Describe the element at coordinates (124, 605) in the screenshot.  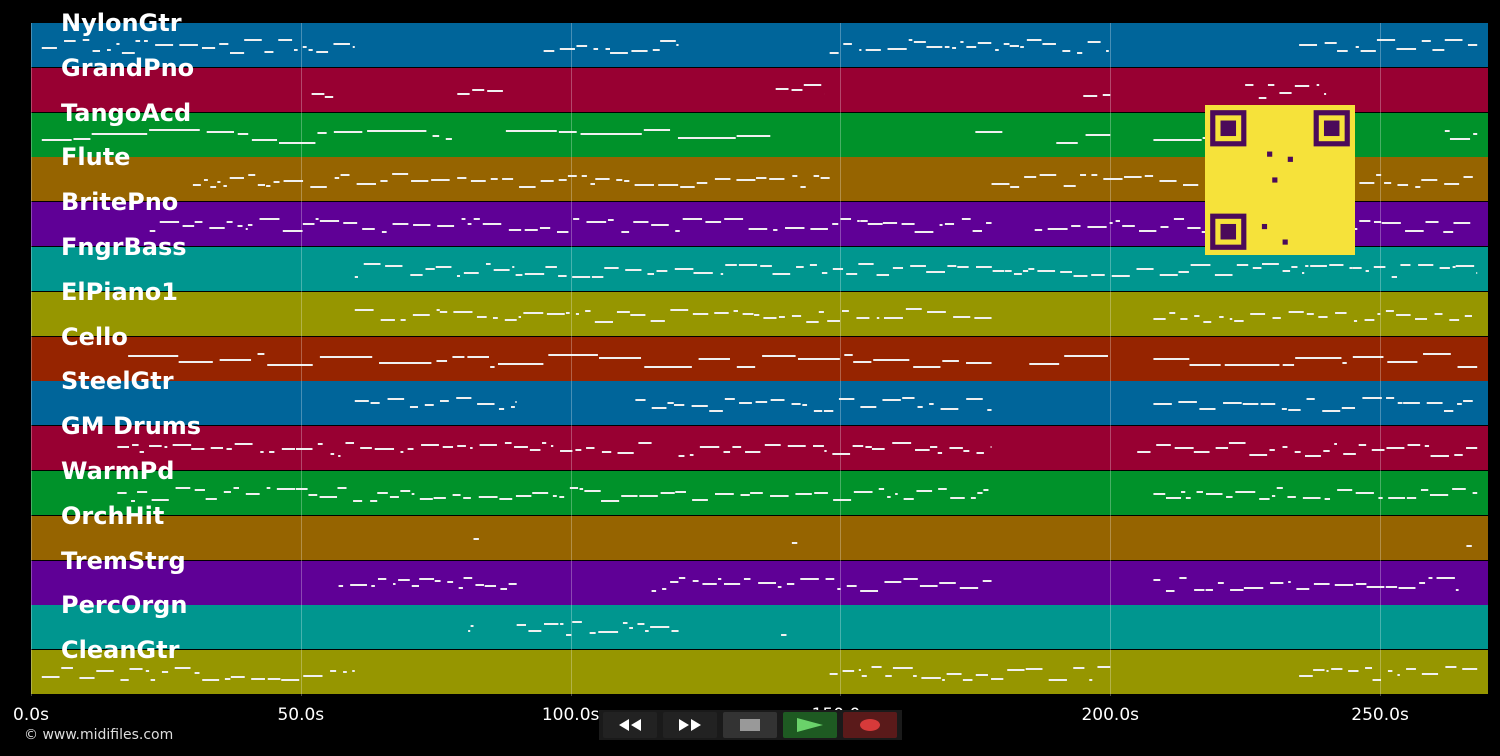
I see `track-label: PercOrgn` at that location.